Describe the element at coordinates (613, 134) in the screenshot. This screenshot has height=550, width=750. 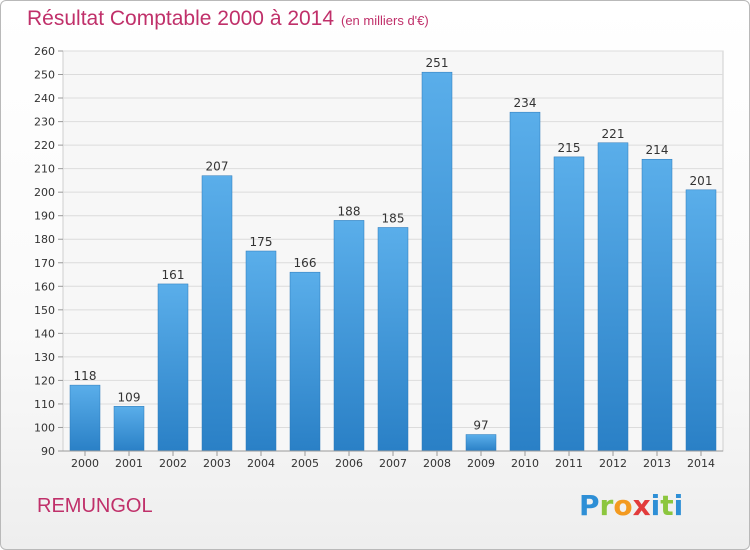
I see `data-label-2012: 221` at that location.